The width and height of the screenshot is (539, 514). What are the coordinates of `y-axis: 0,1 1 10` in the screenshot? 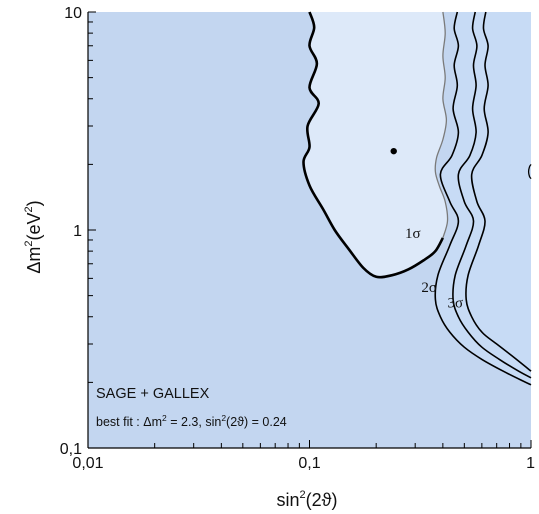 It's located at (78, 231).